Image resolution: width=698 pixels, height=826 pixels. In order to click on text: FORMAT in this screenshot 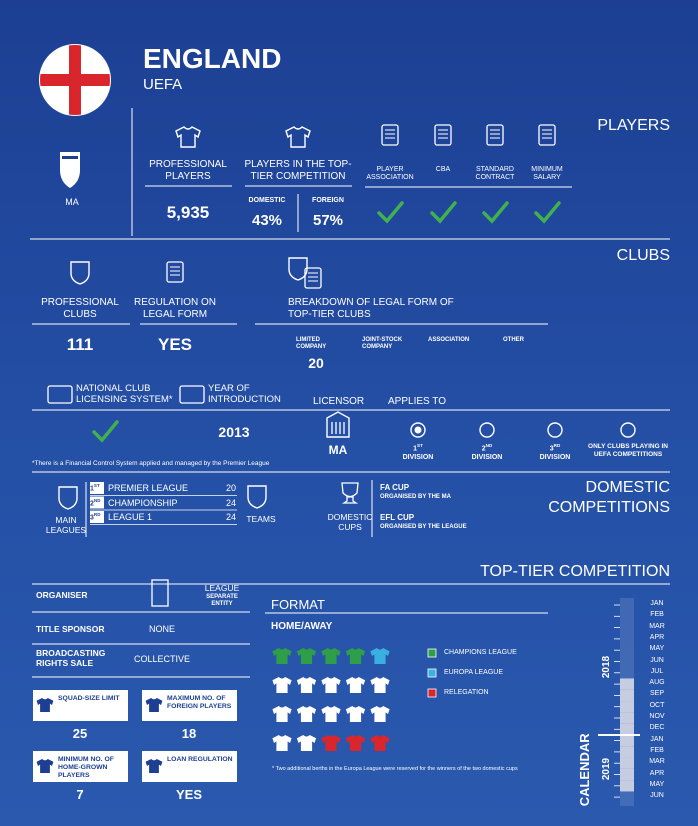, I will do `click(298, 604)`.